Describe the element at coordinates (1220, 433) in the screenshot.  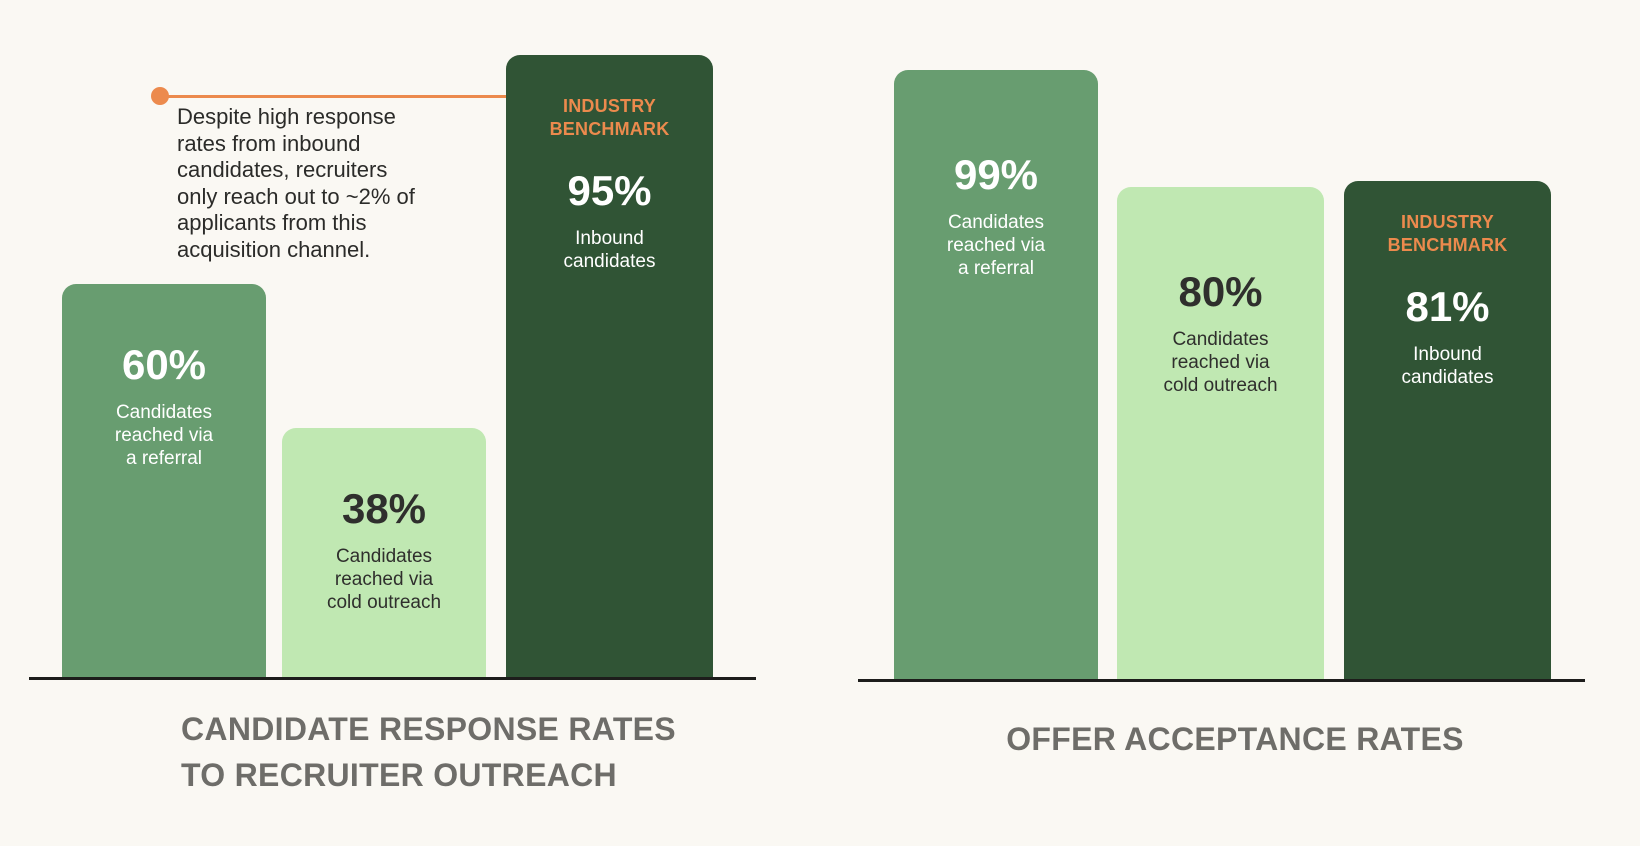
I see `offer-bar-2: 80% Candidates reached via cold outreach` at that location.